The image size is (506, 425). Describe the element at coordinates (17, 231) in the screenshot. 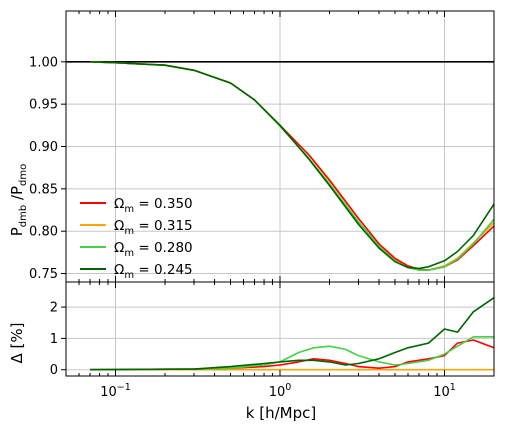

I see `top-ylabel-main: P` at that location.